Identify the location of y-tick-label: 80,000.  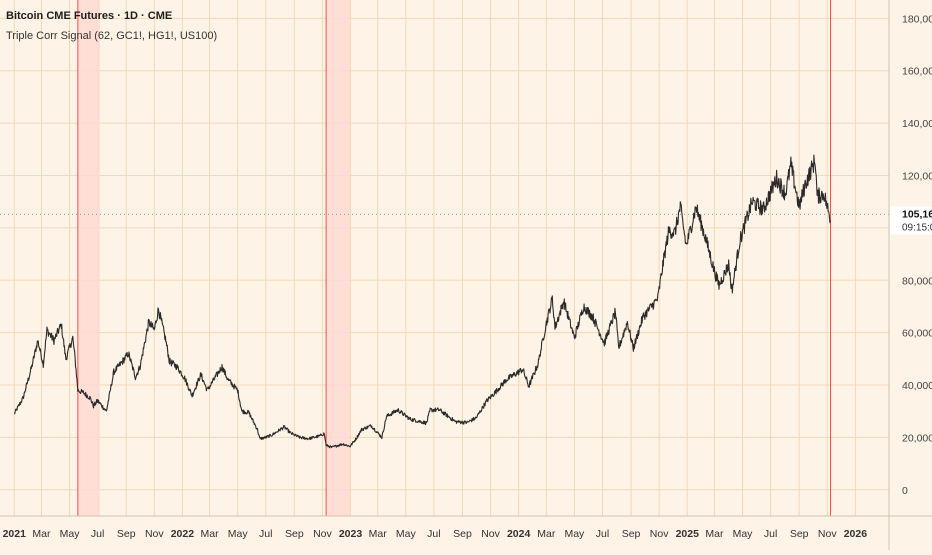
(917, 281).